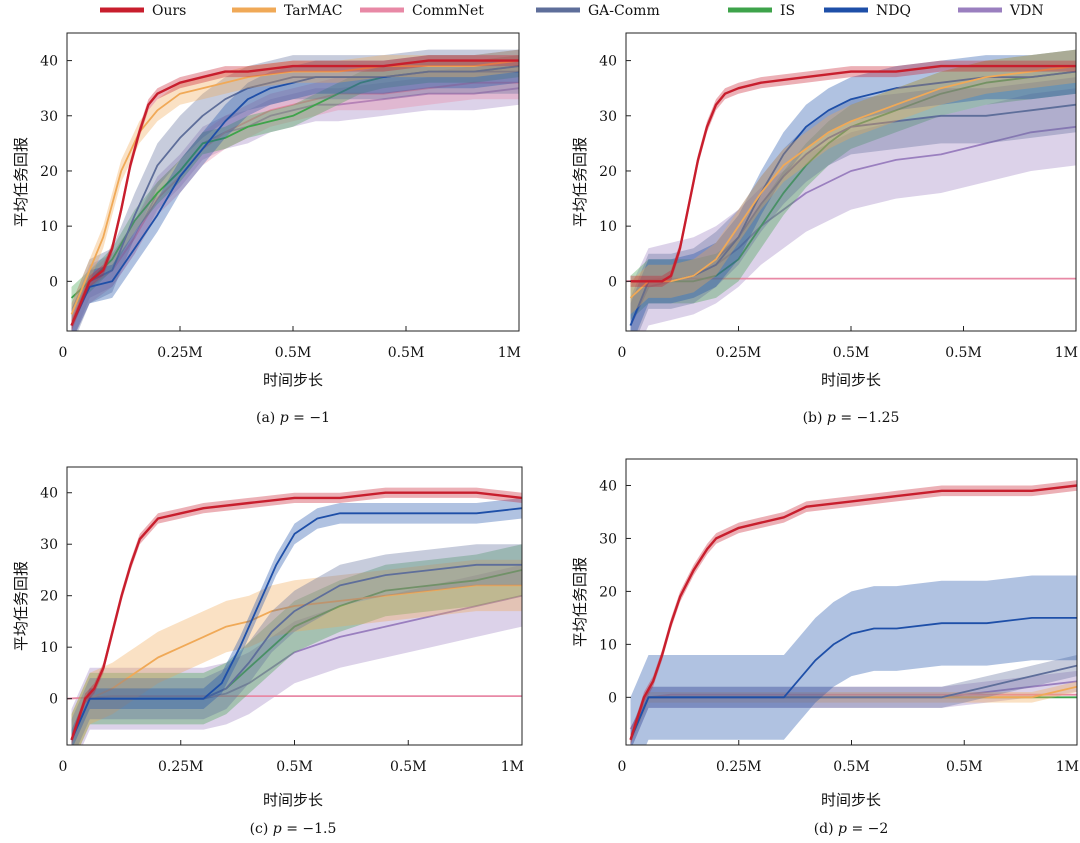 This screenshot has width=1080, height=843. I want to click on panel-caption: (b) p = −1.25, so click(851, 418).